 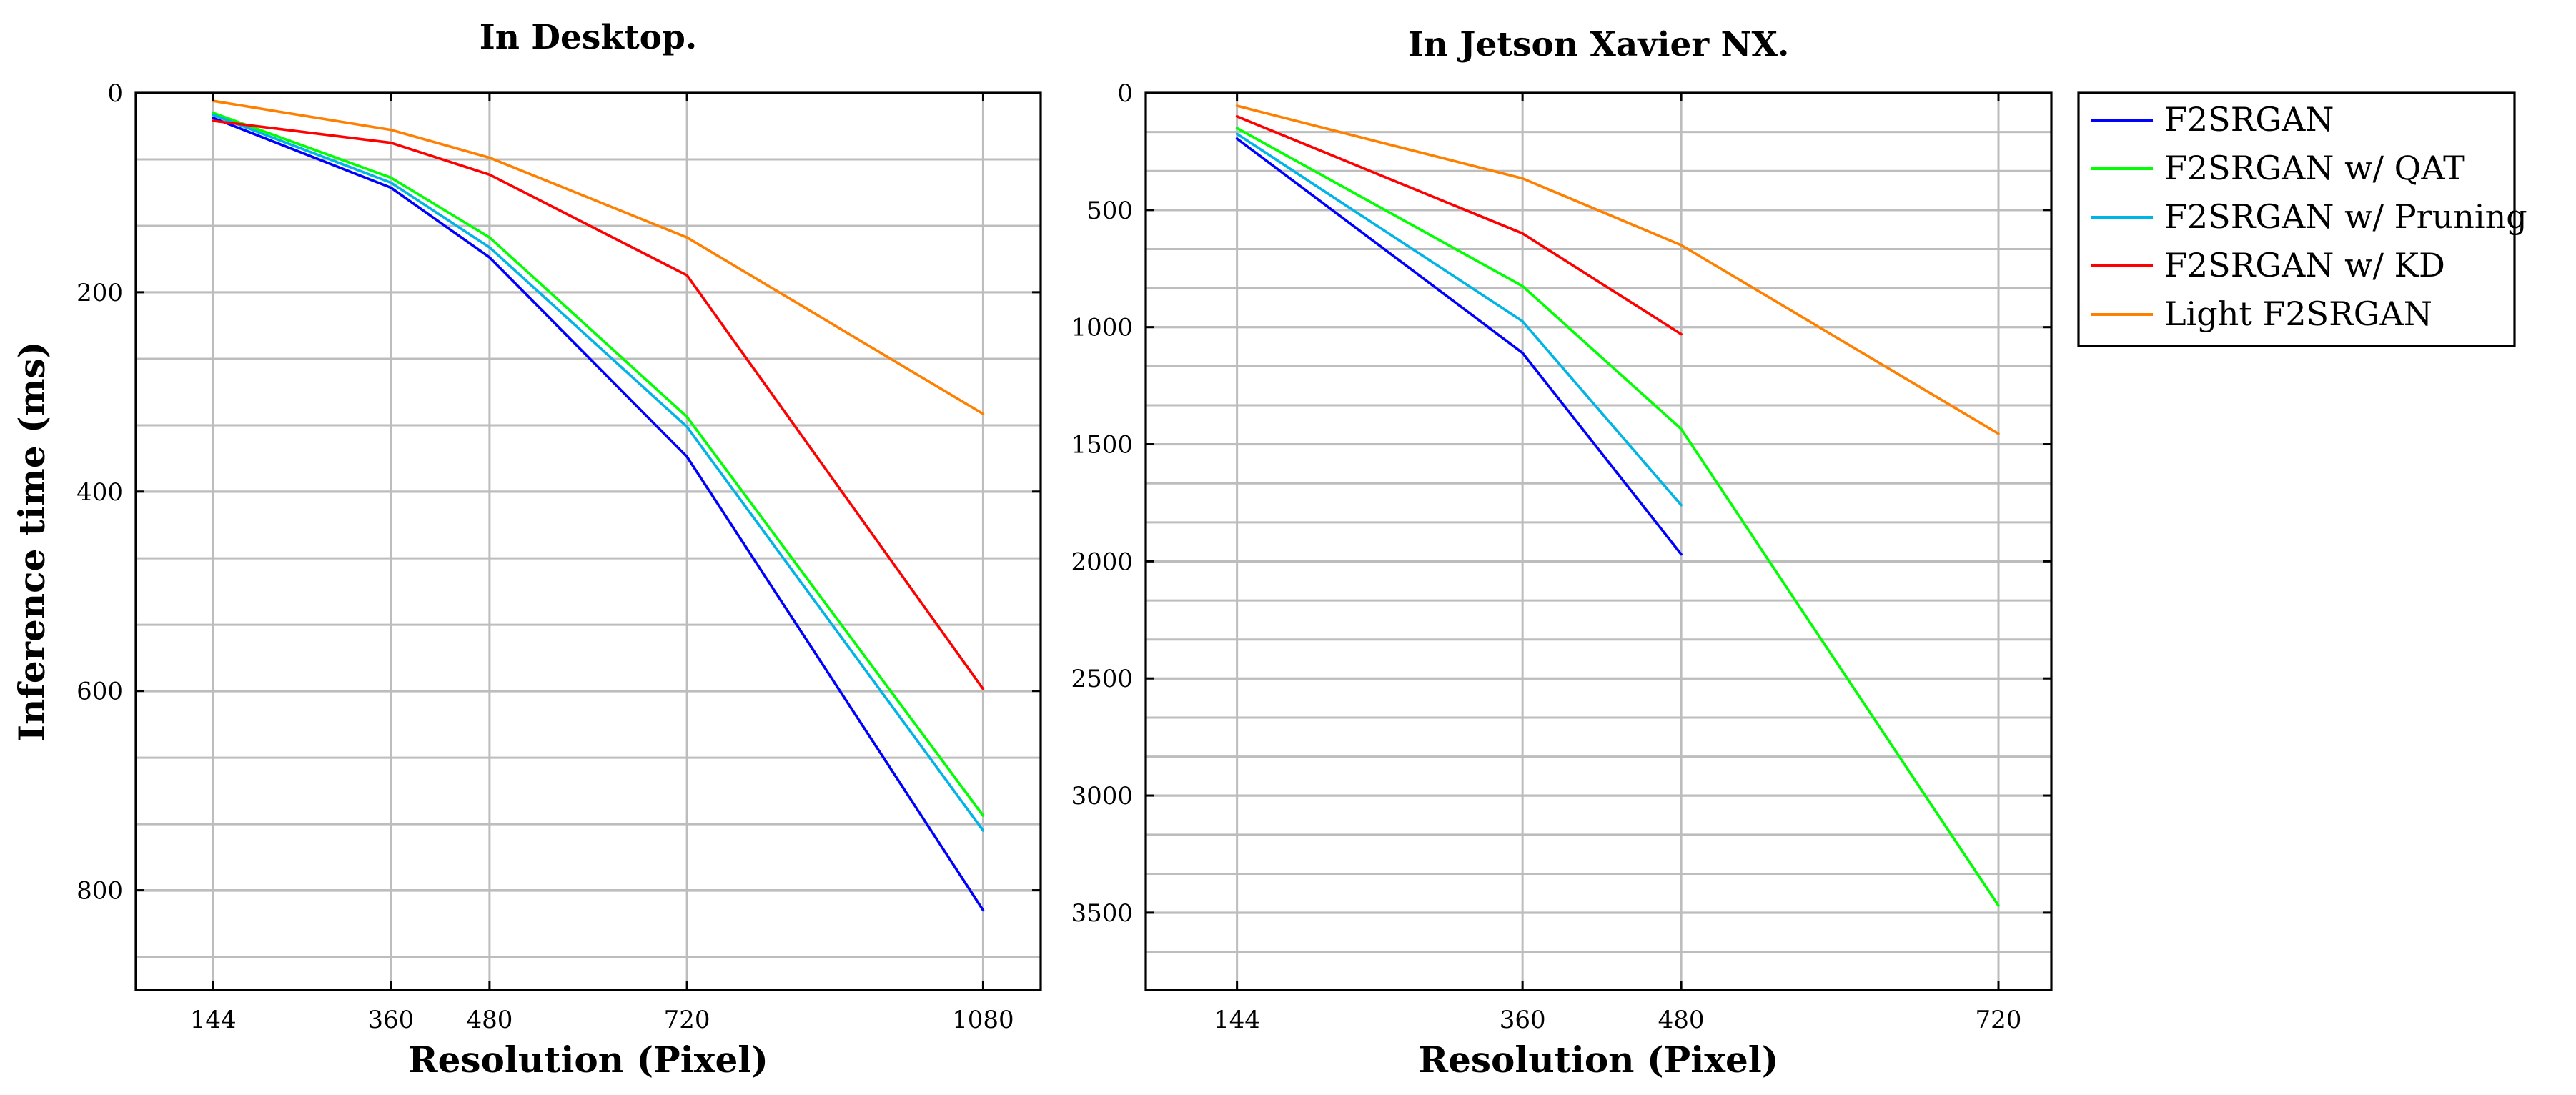 I want to click on legend-item-label: F2SRGAN w/ Pruning, so click(x=2345, y=216).